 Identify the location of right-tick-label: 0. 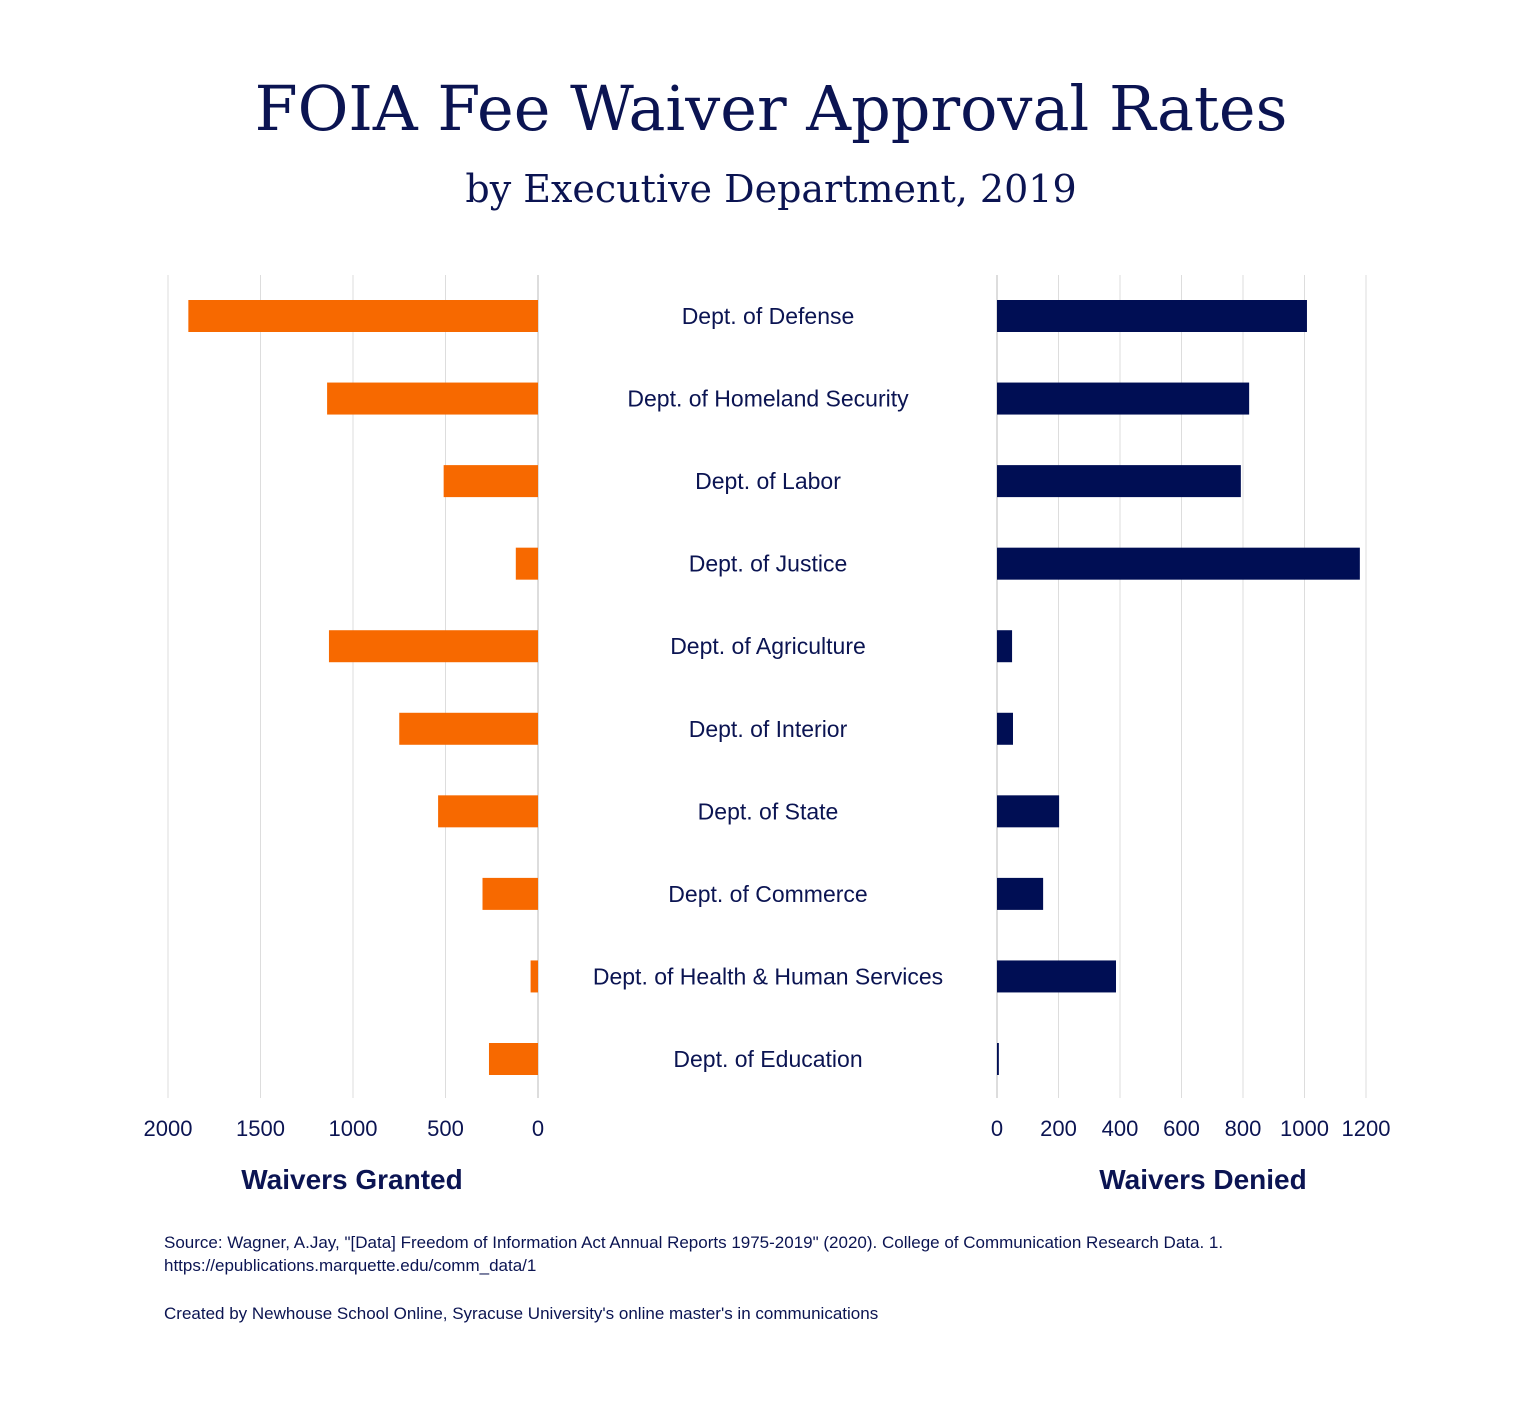
(997, 1128).